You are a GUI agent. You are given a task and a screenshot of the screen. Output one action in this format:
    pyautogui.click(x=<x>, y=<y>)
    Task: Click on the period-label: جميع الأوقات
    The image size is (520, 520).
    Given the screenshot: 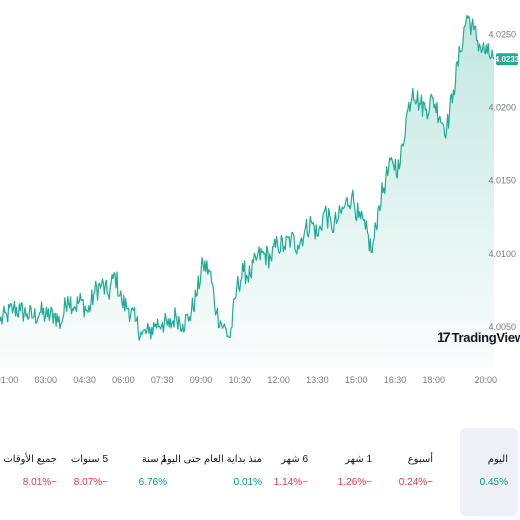 What is the action you would take?
    pyautogui.click(x=30, y=459)
    